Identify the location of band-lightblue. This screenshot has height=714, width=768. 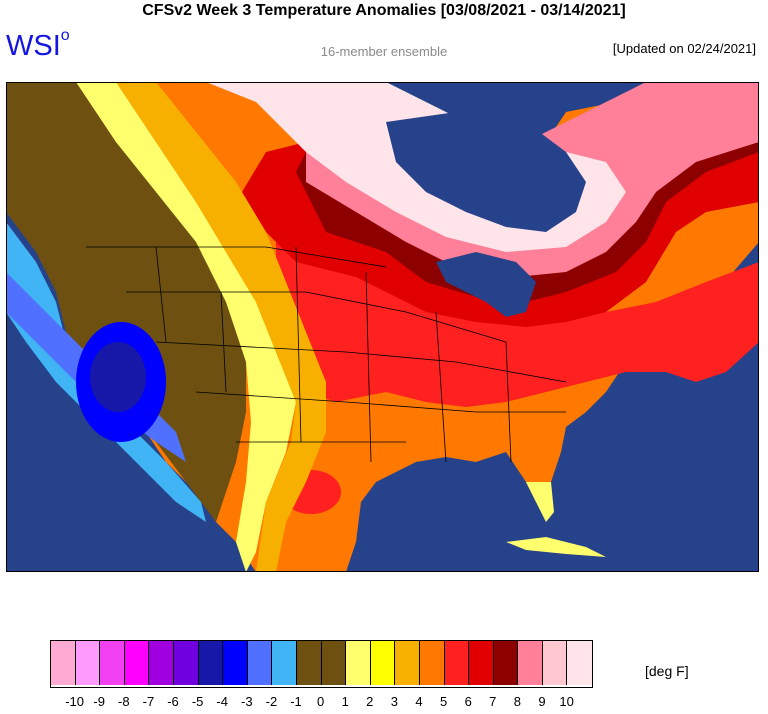
(106, 372).